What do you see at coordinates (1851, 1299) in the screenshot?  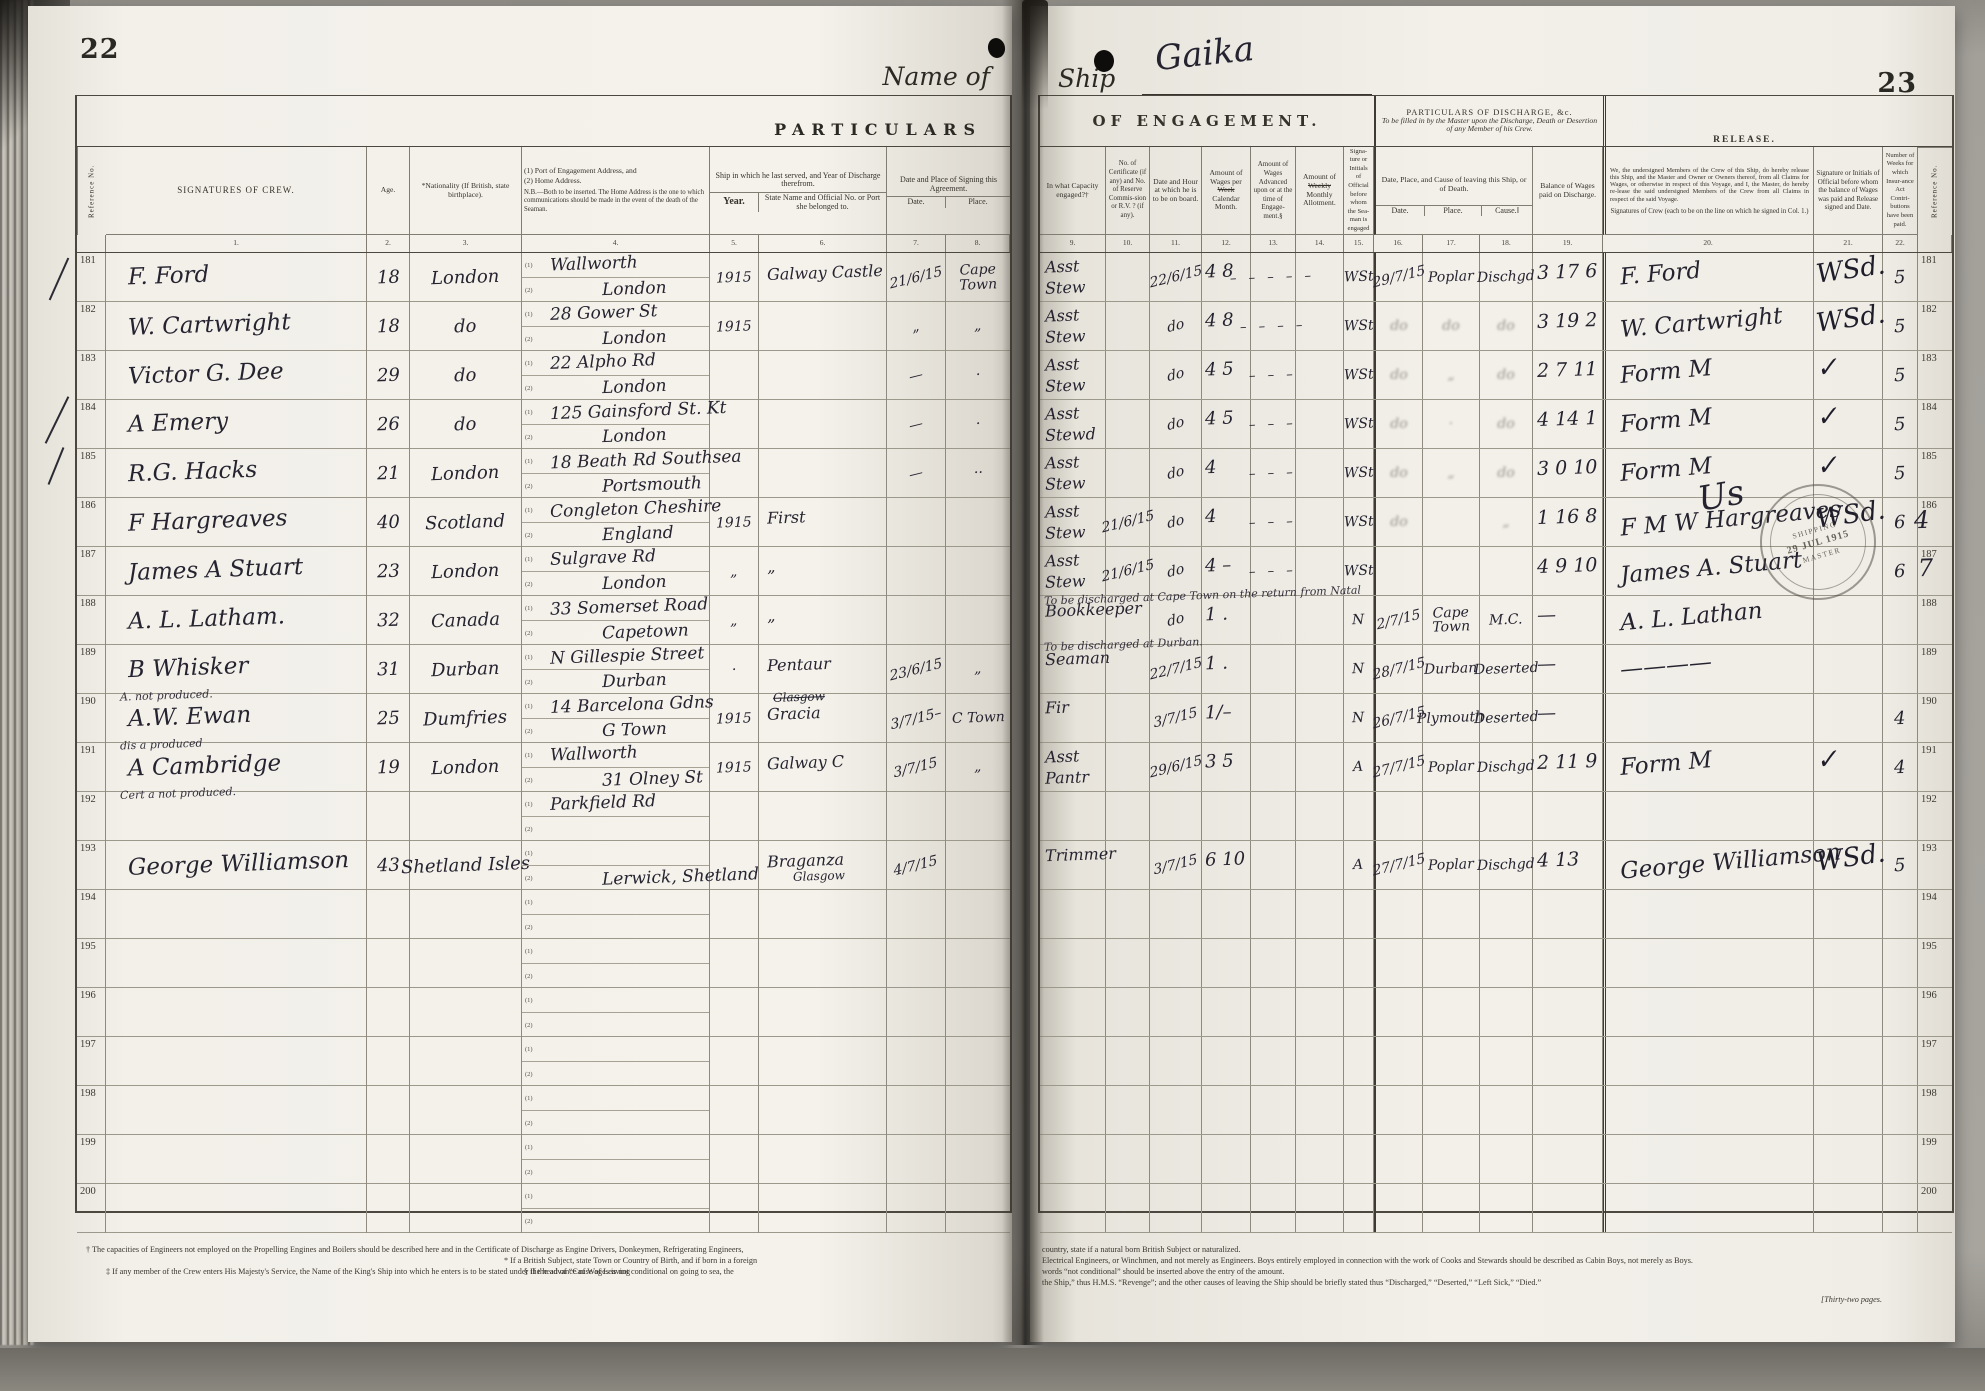 I see `pages-note: [Thirty-two pages.` at bounding box center [1851, 1299].